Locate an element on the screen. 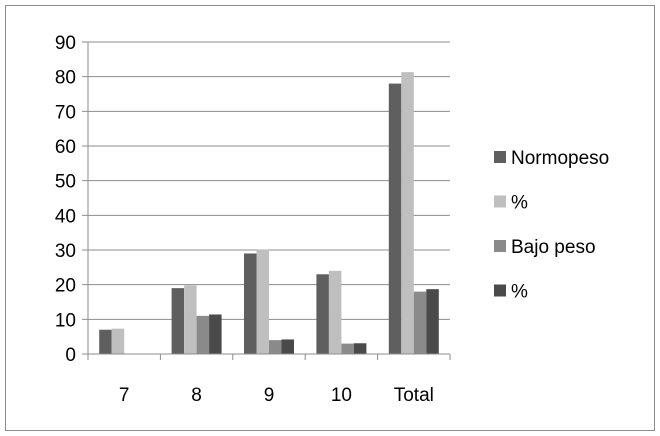 This screenshot has width=660, height=436. y-tick-label: 10 is located at coordinates (65, 320).